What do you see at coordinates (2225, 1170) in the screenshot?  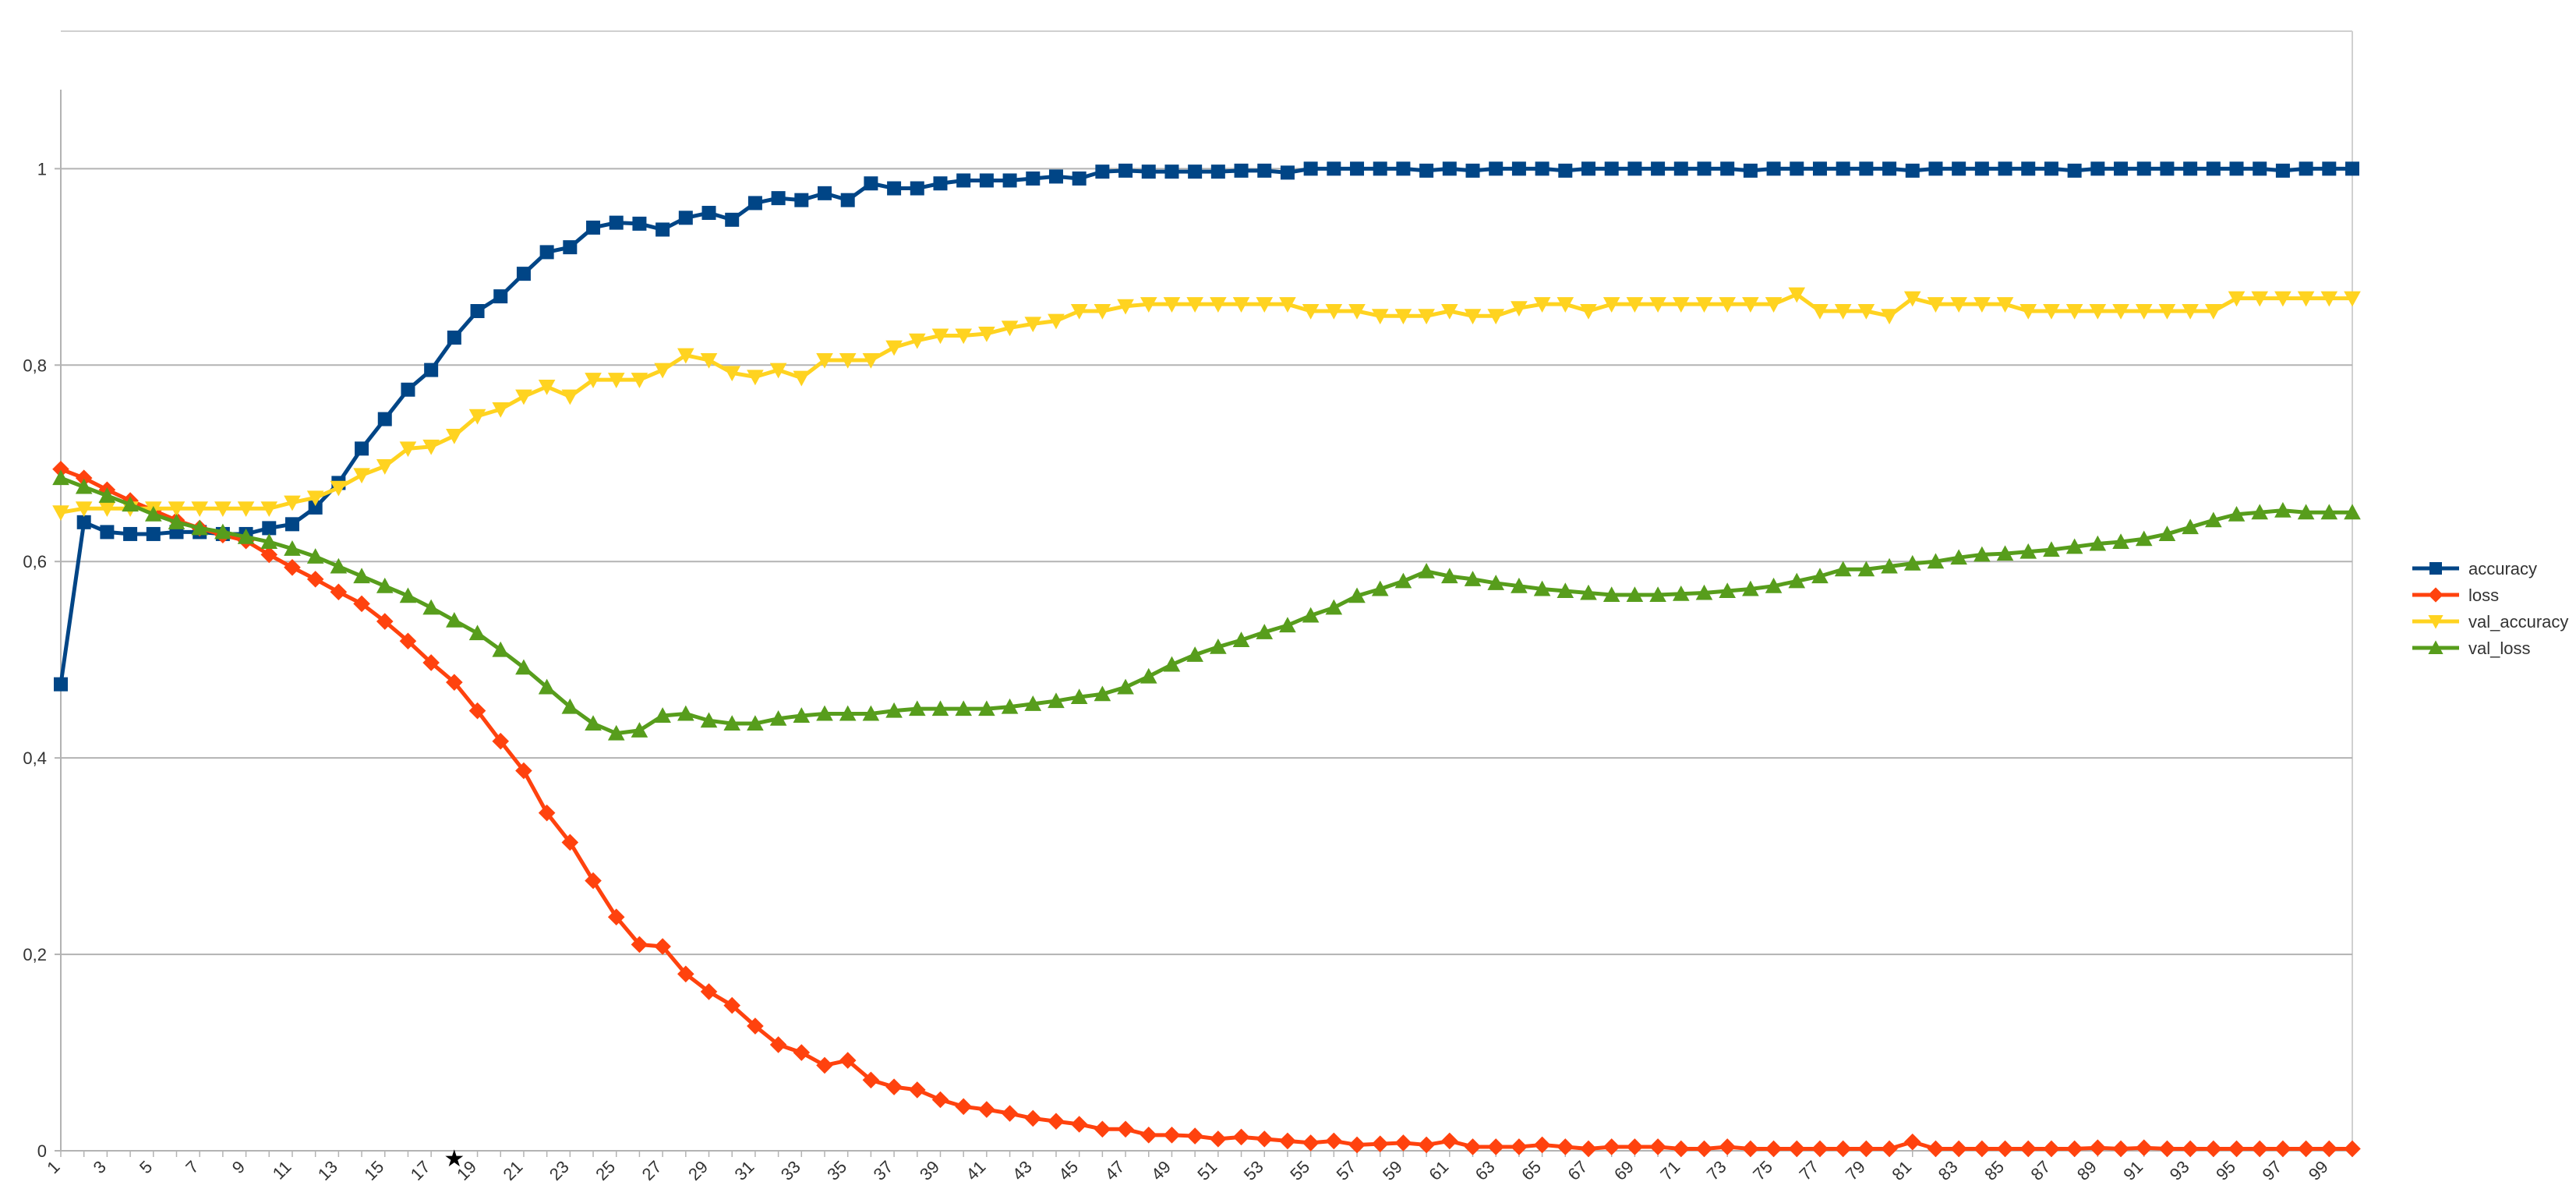 I see `x-tick-label: 95` at bounding box center [2225, 1170].